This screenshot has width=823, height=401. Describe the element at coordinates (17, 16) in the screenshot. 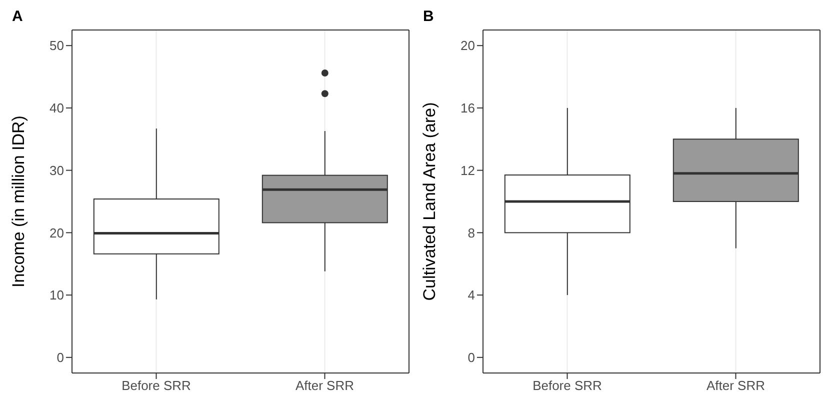

I see `chart-title: A` at that location.